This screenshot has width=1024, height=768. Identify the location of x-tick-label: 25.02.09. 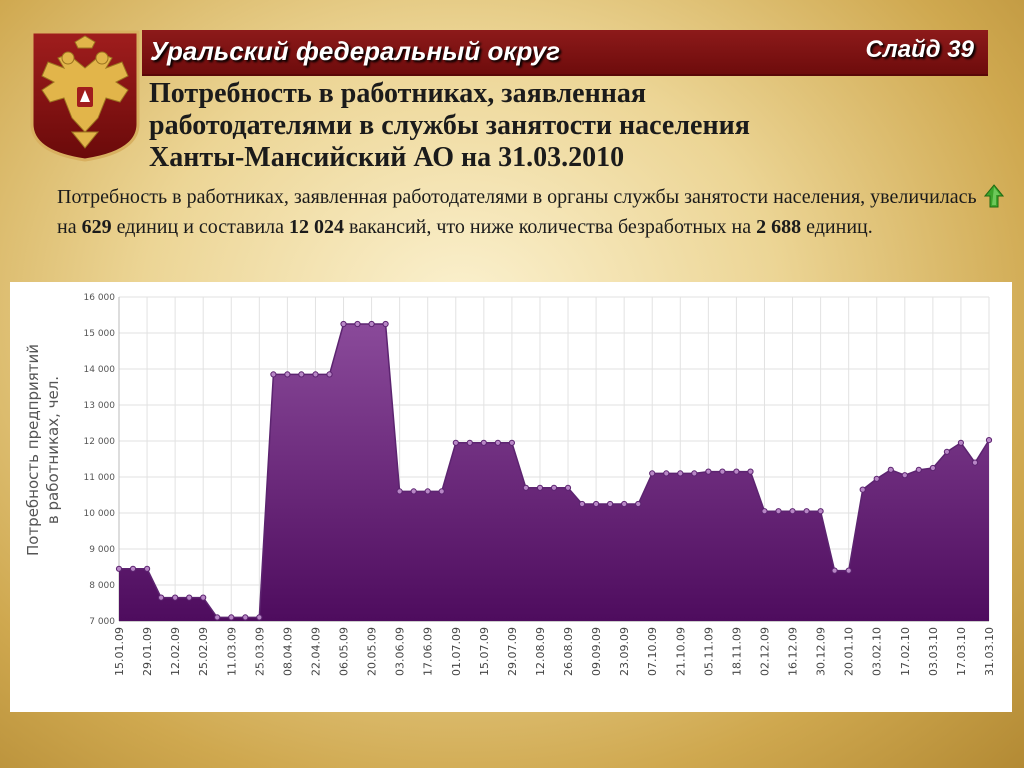
(203, 651).